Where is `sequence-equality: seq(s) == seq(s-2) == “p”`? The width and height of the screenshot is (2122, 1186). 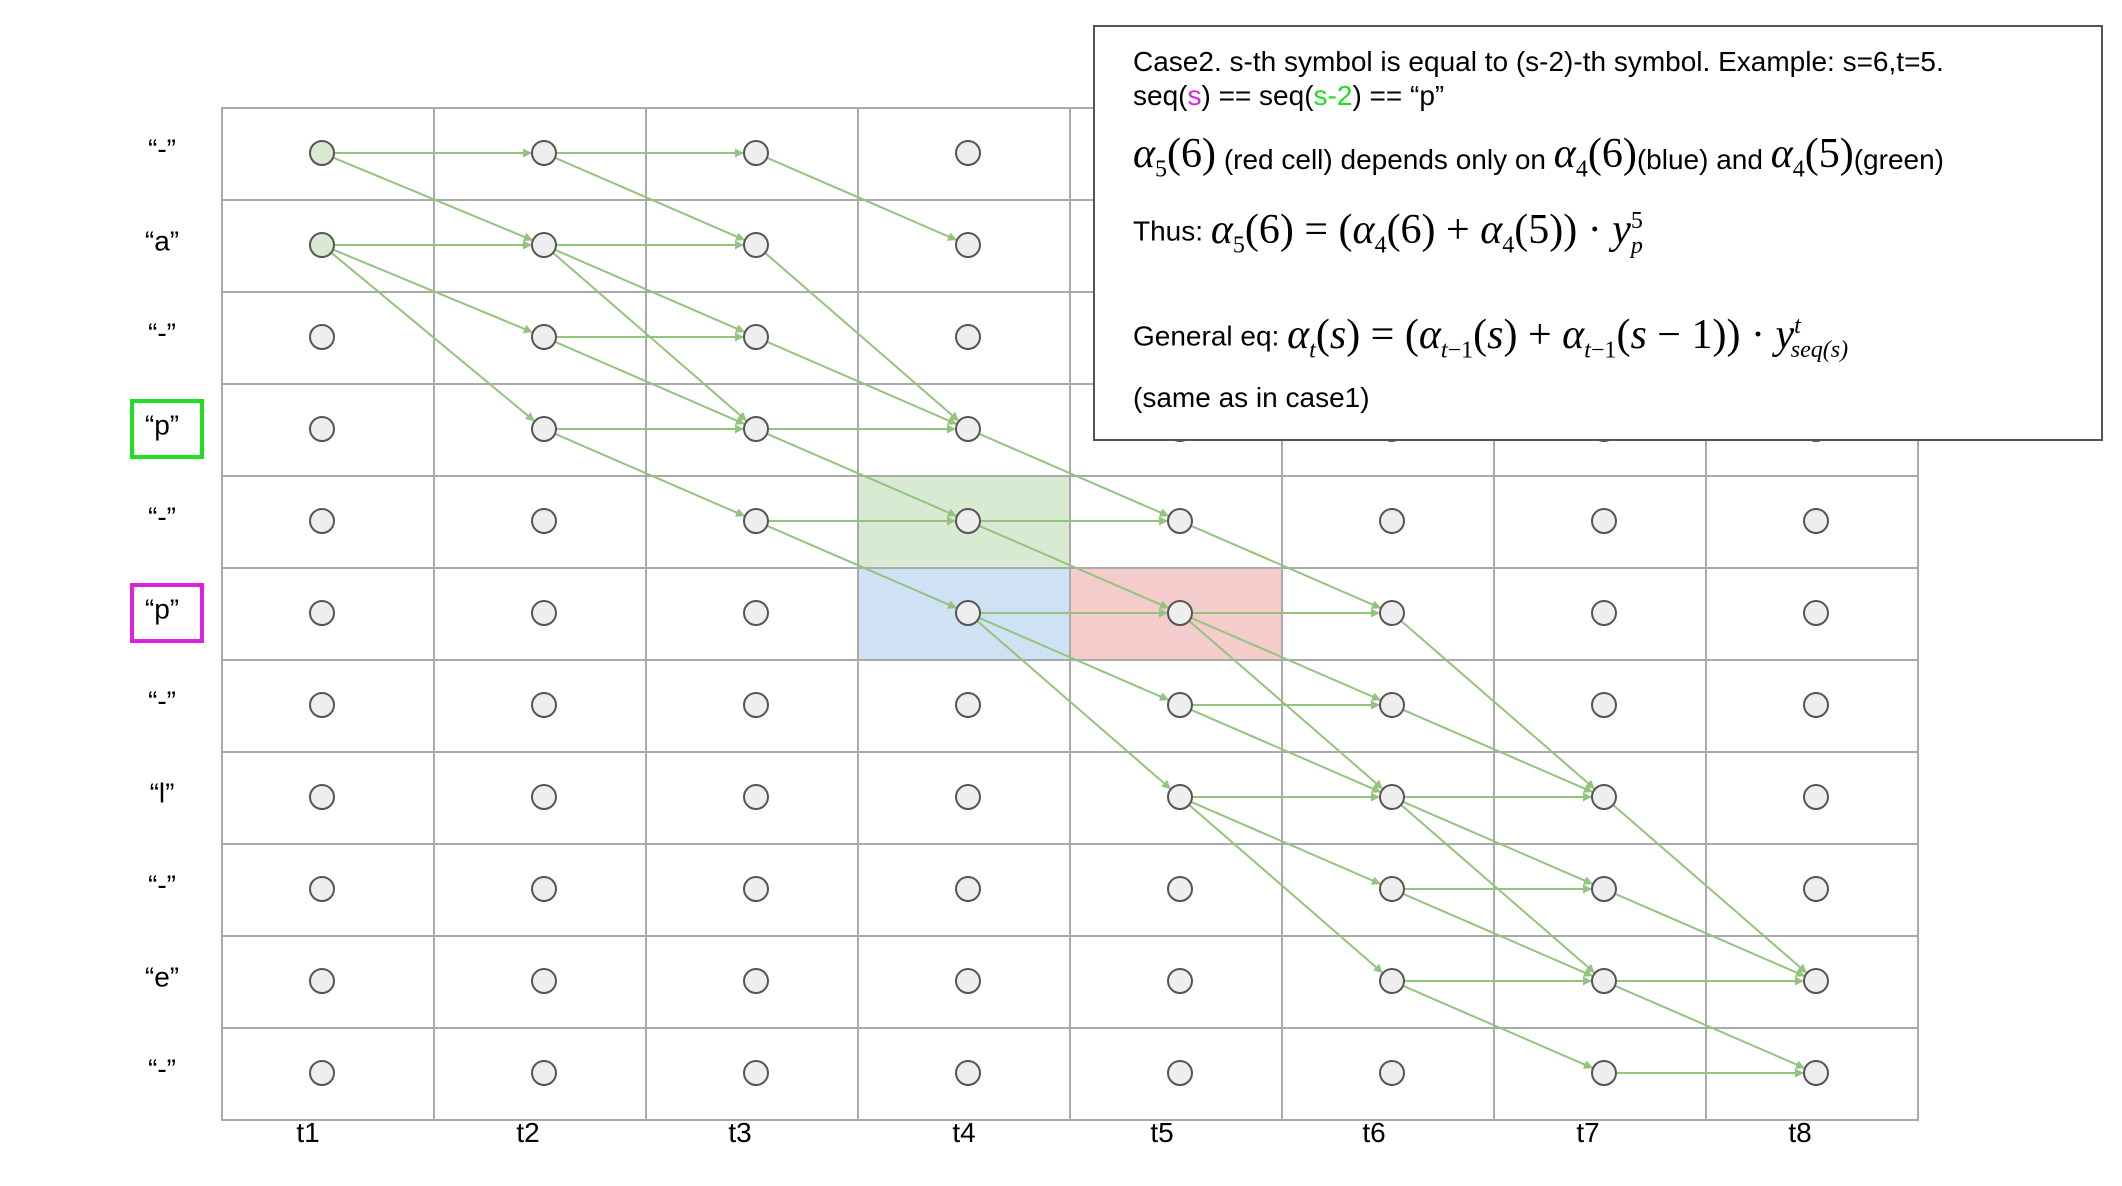 sequence-equality: seq(s) == seq(s-2) == “p” is located at coordinates (1606, 96).